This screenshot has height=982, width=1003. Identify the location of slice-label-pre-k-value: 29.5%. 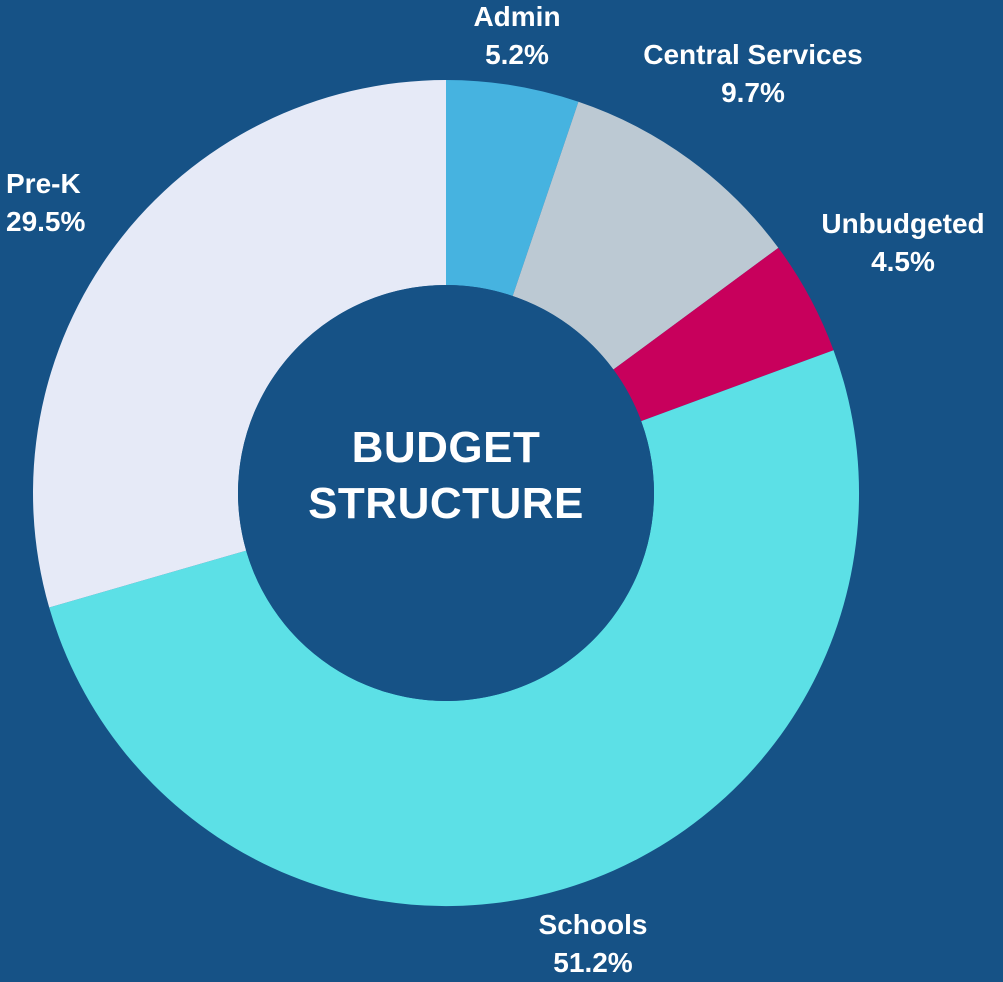
(46, 221).